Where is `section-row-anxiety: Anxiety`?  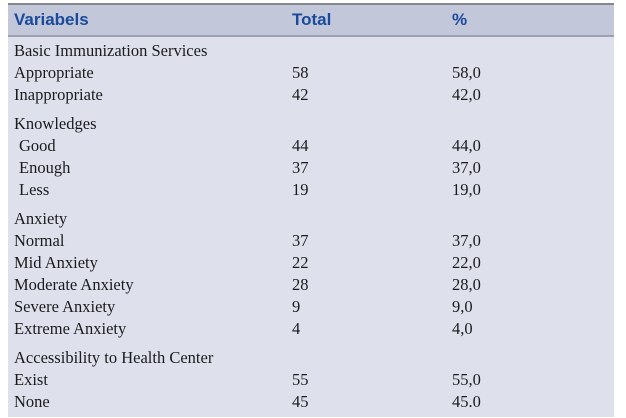
section-row-anxiety: Anxiety is located at coordinates (311, 219).